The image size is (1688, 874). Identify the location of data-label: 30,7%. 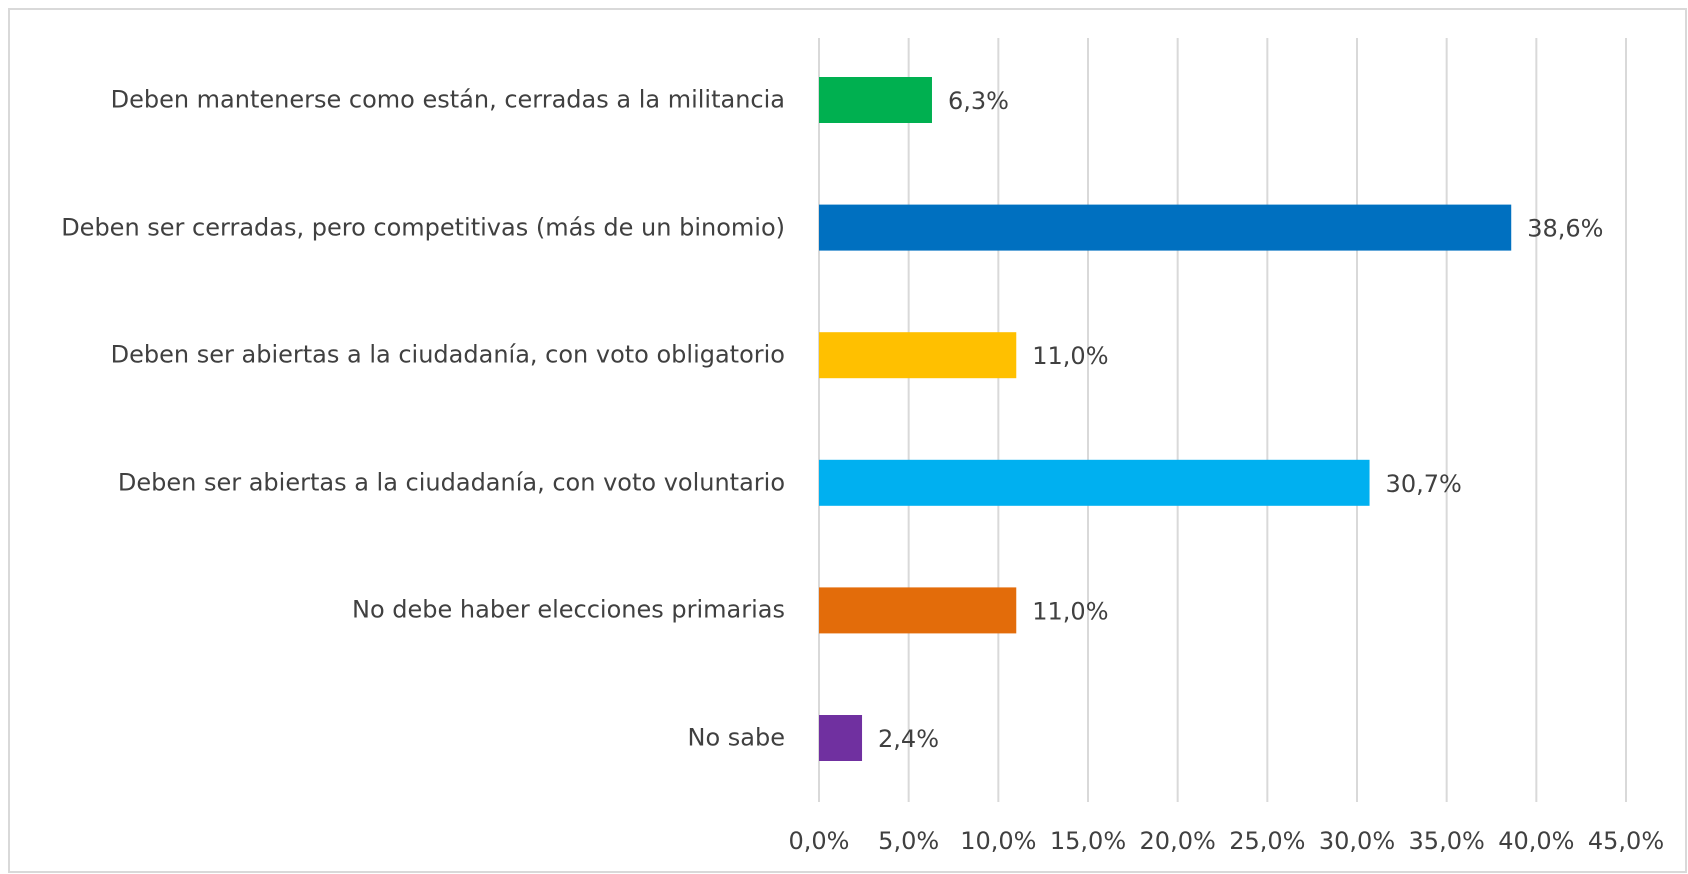
(1424, 484).